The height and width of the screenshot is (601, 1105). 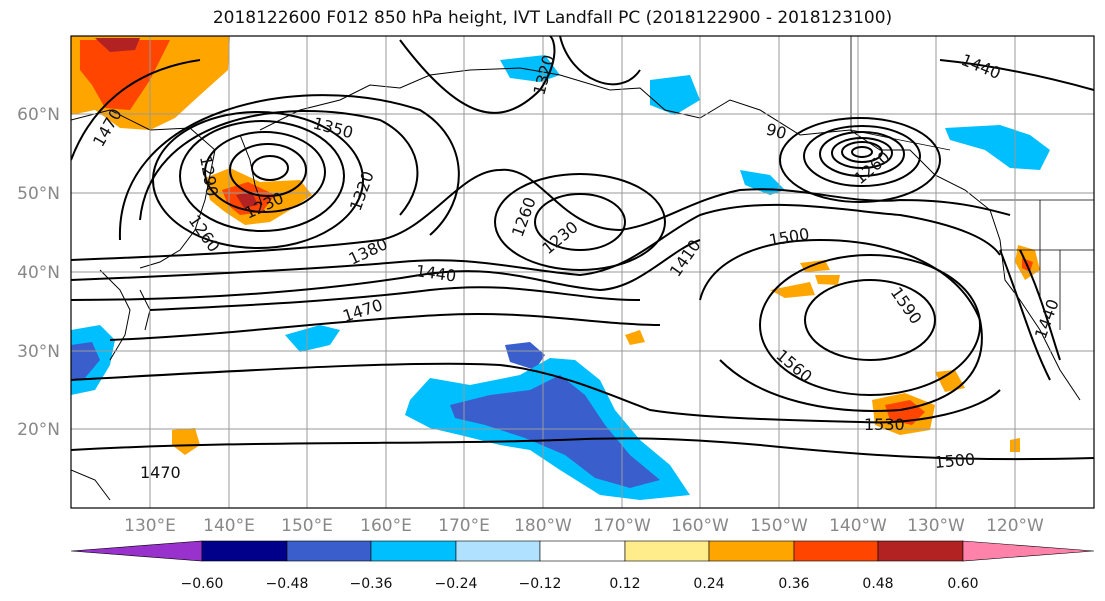 What do you see at coordinates (793, 584) in the screenshot?
I see `colorbar-tick: 0.36` at bounding box center [793, 584].